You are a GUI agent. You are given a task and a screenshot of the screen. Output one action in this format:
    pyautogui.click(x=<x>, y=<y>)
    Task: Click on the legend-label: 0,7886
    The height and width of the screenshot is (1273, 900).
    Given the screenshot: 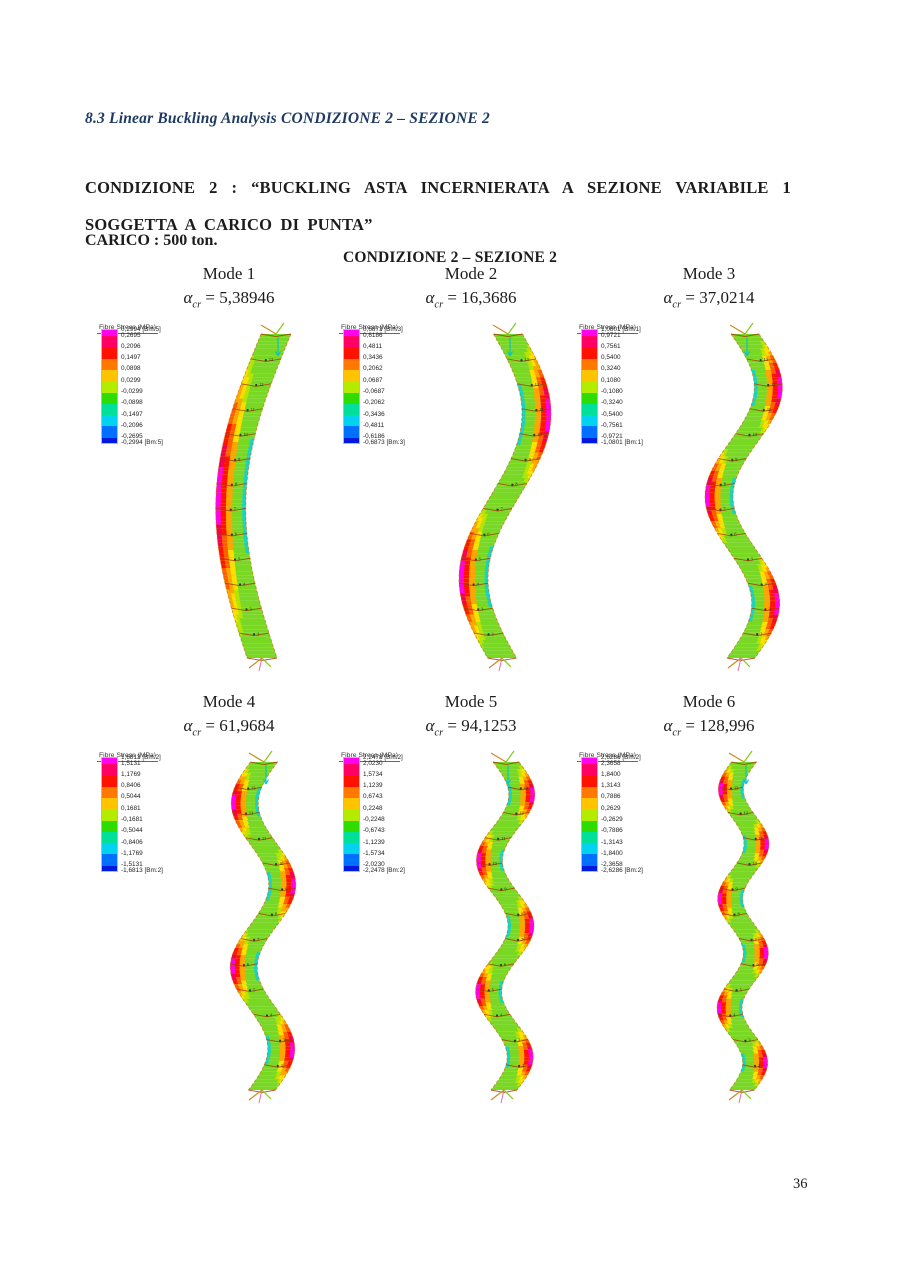 What is the action you would take?
    pyautogui.click(x=611, y=797)
    